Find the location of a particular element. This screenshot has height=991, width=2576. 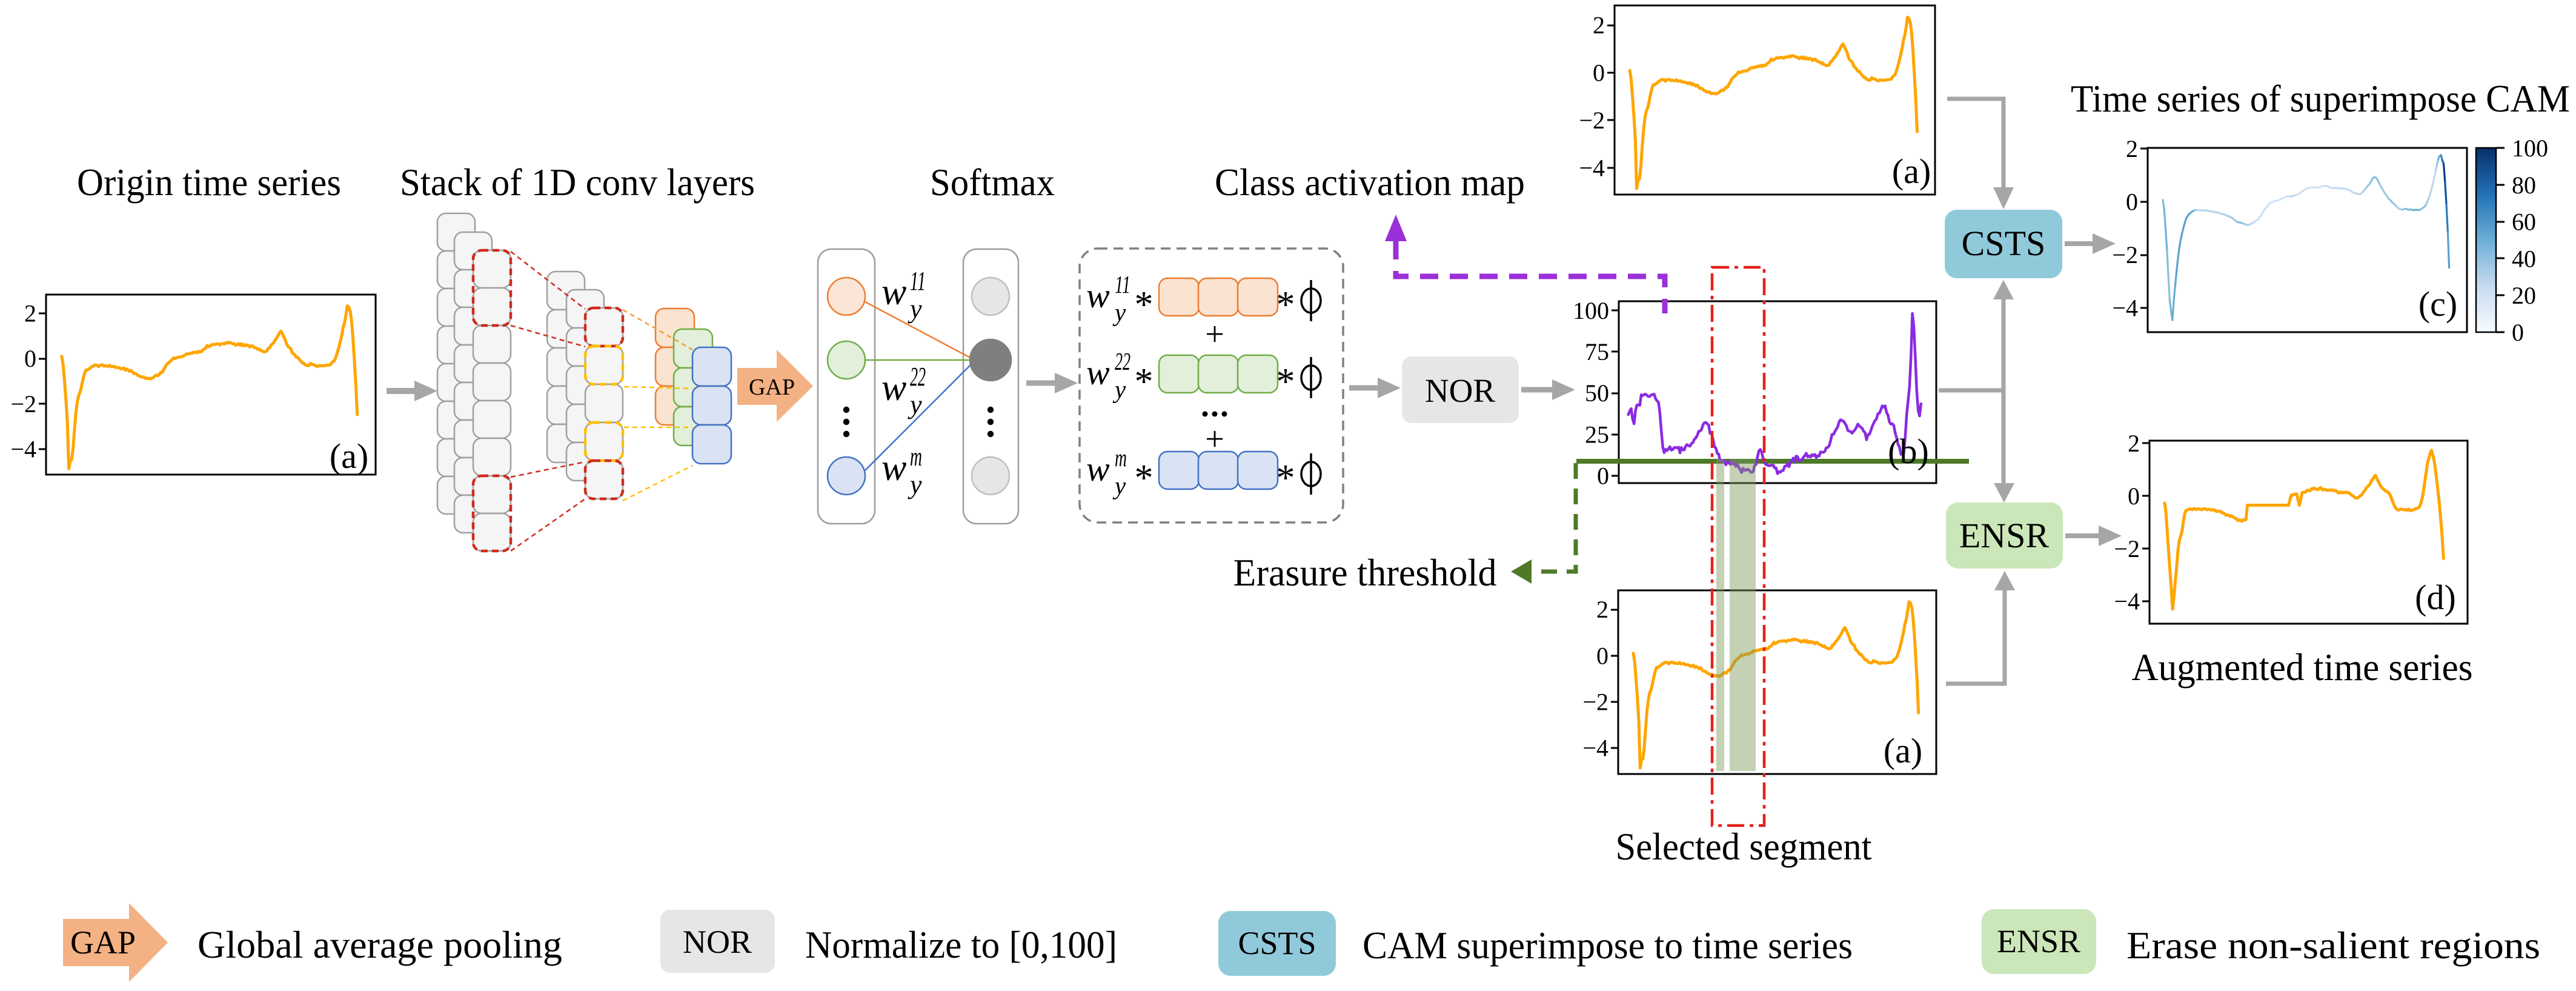

svg-text: (c) is located at coordinates (2437, 304).